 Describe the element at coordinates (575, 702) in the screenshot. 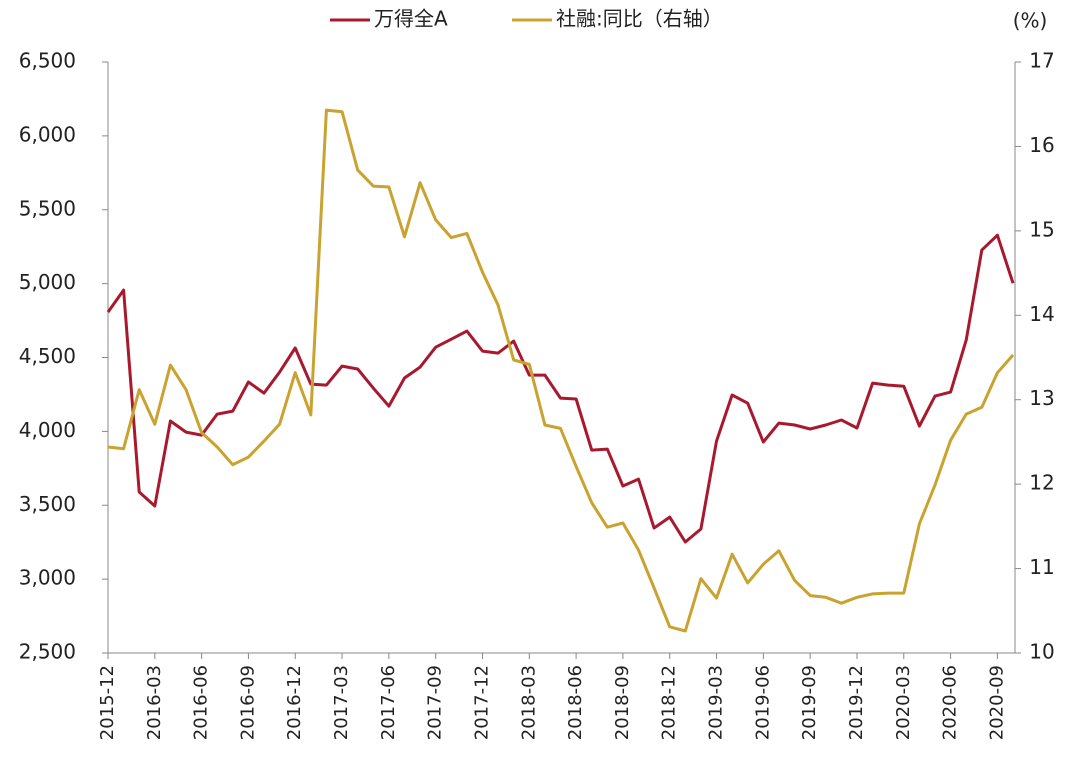

I see `x-tick-label: 2018-06` at that location.